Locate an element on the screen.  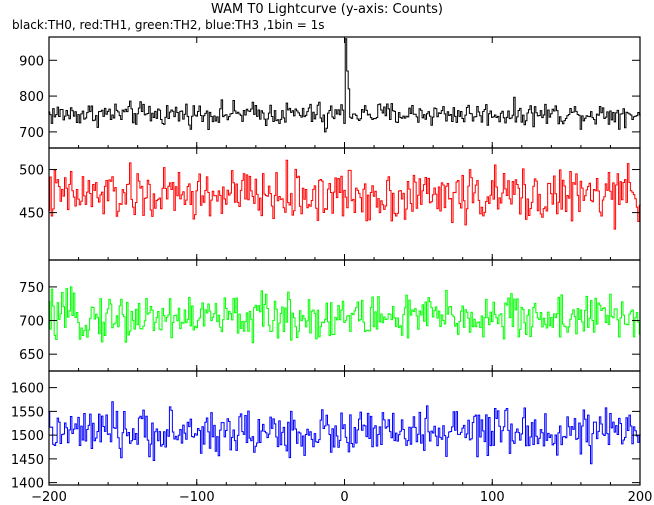
y-tick-label: 1400 is located at coordinates (27, 484).